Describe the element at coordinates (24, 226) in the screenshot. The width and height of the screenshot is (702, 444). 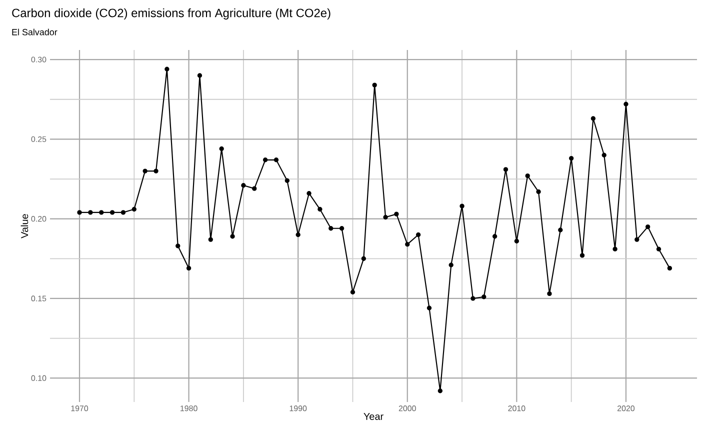
I see `y-axis-title: Value` at that location.